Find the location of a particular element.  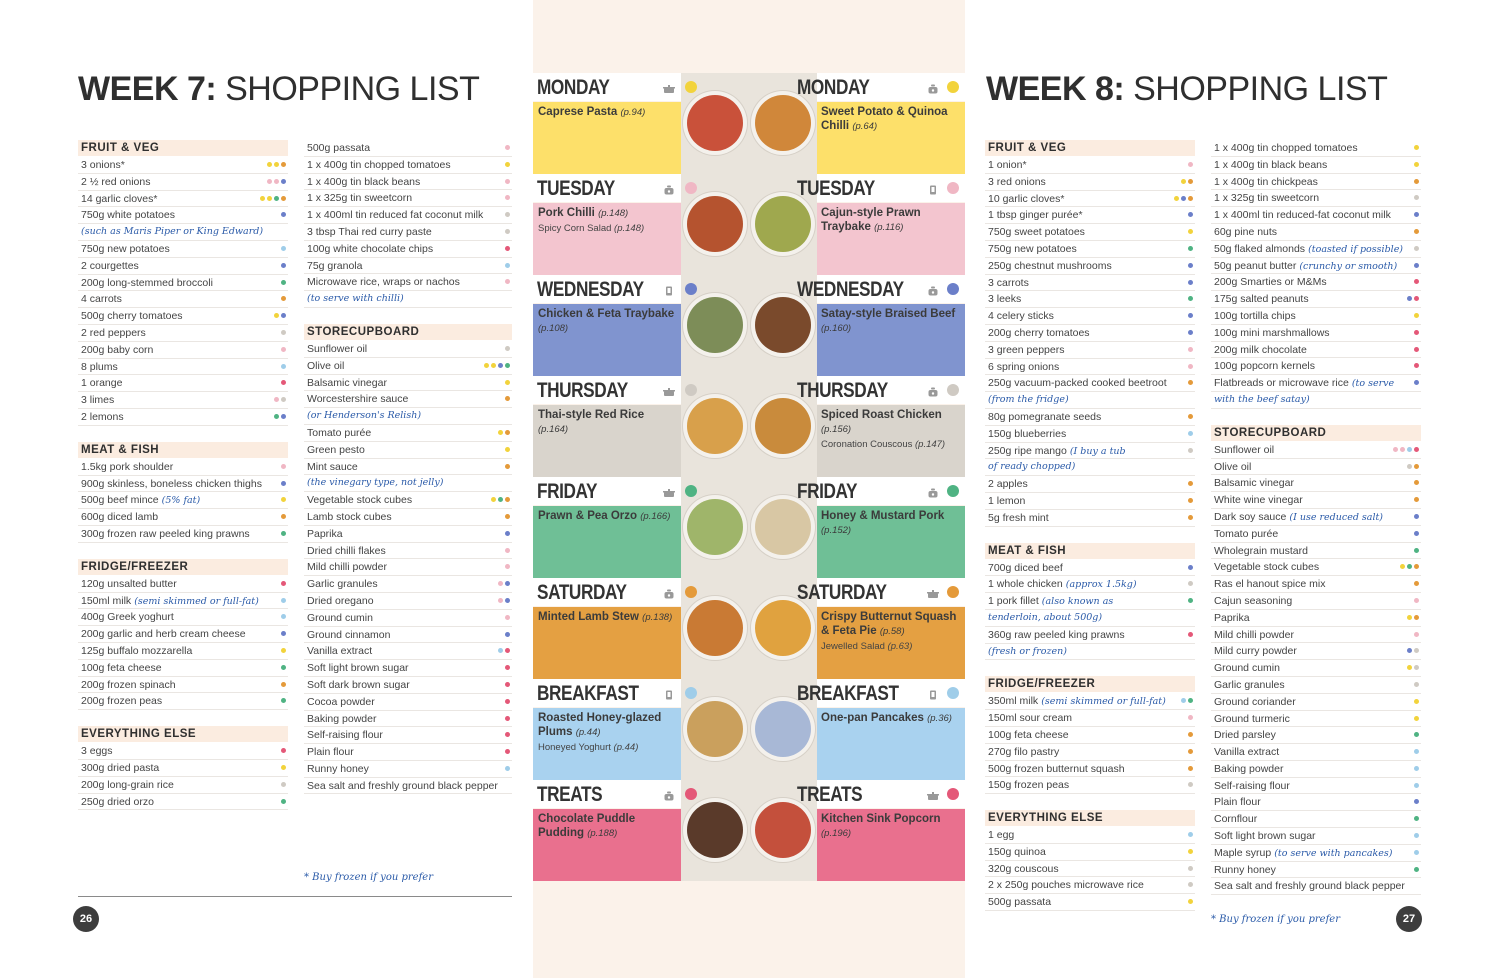

side-page: (p.148) is located at coordinates (629, 228).